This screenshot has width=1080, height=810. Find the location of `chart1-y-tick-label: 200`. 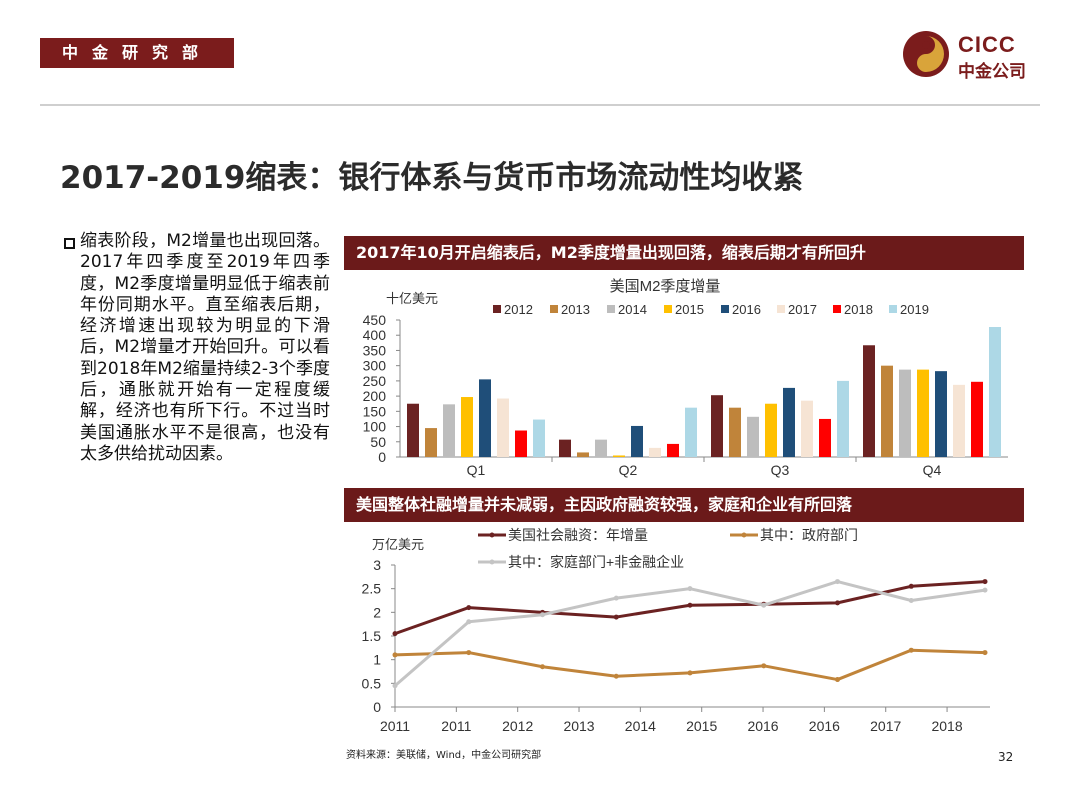

chart1-y-tick-label: 200 is located at coordinates (375, 396).